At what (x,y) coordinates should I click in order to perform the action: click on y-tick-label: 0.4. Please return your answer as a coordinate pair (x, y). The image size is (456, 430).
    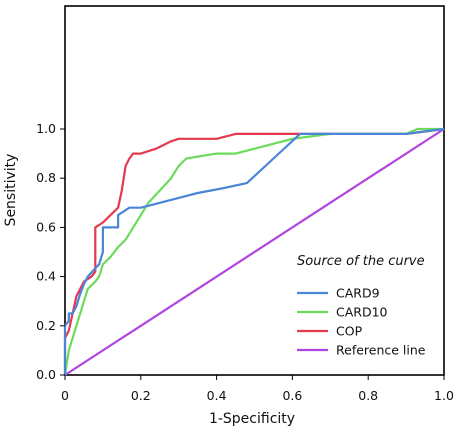
    Looking at the image, I should click on (46, 276).